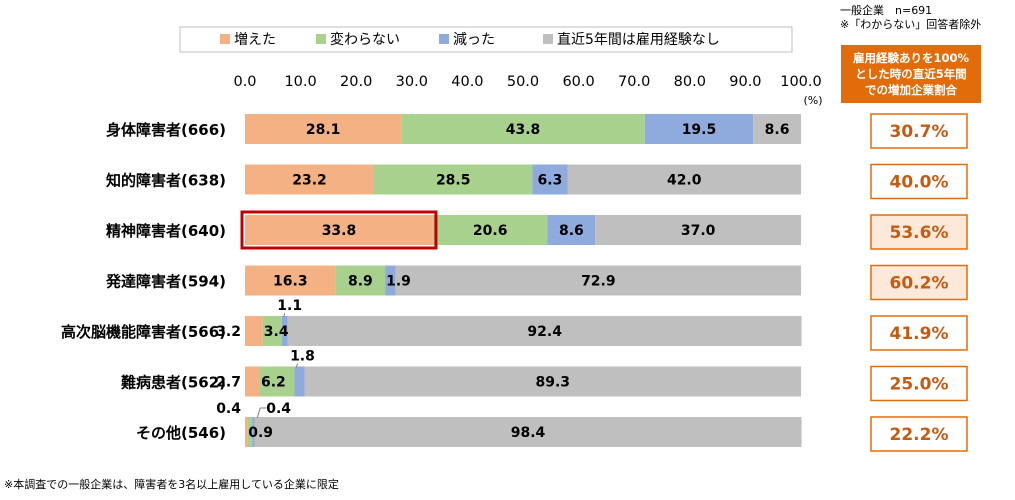  I want to click on data-label-3-0: 16.3, so click(290, 282).